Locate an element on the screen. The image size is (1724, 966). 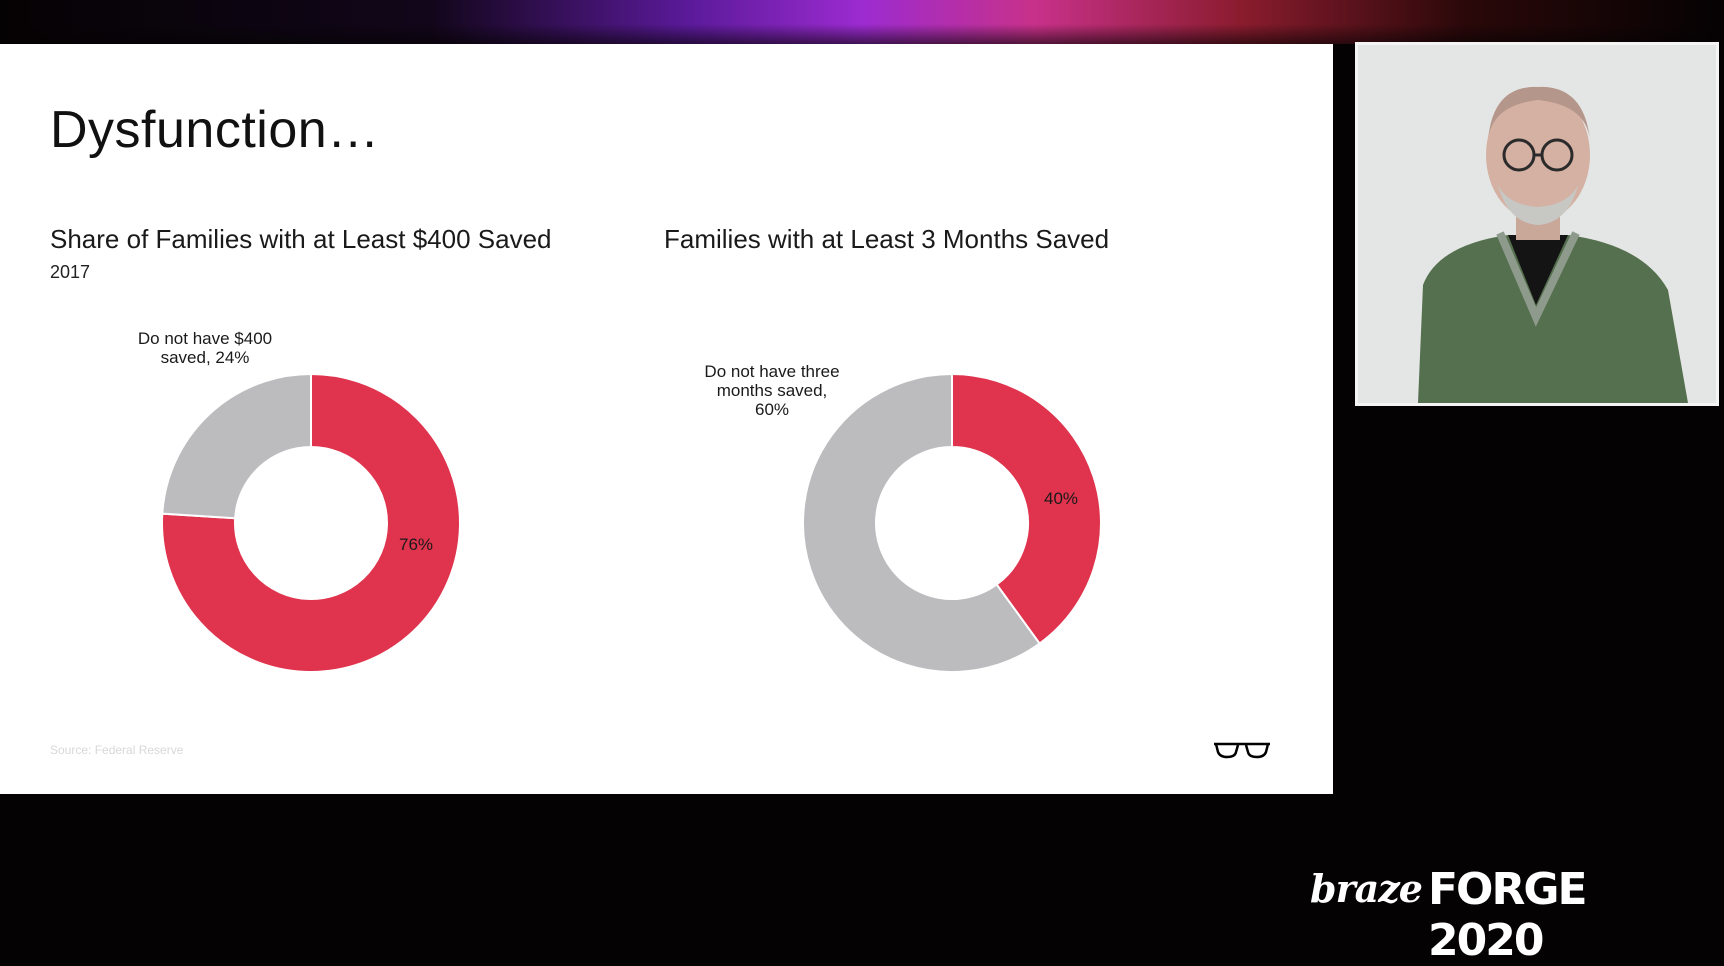
presenter-webcam is located at coordinates (1537, 224).